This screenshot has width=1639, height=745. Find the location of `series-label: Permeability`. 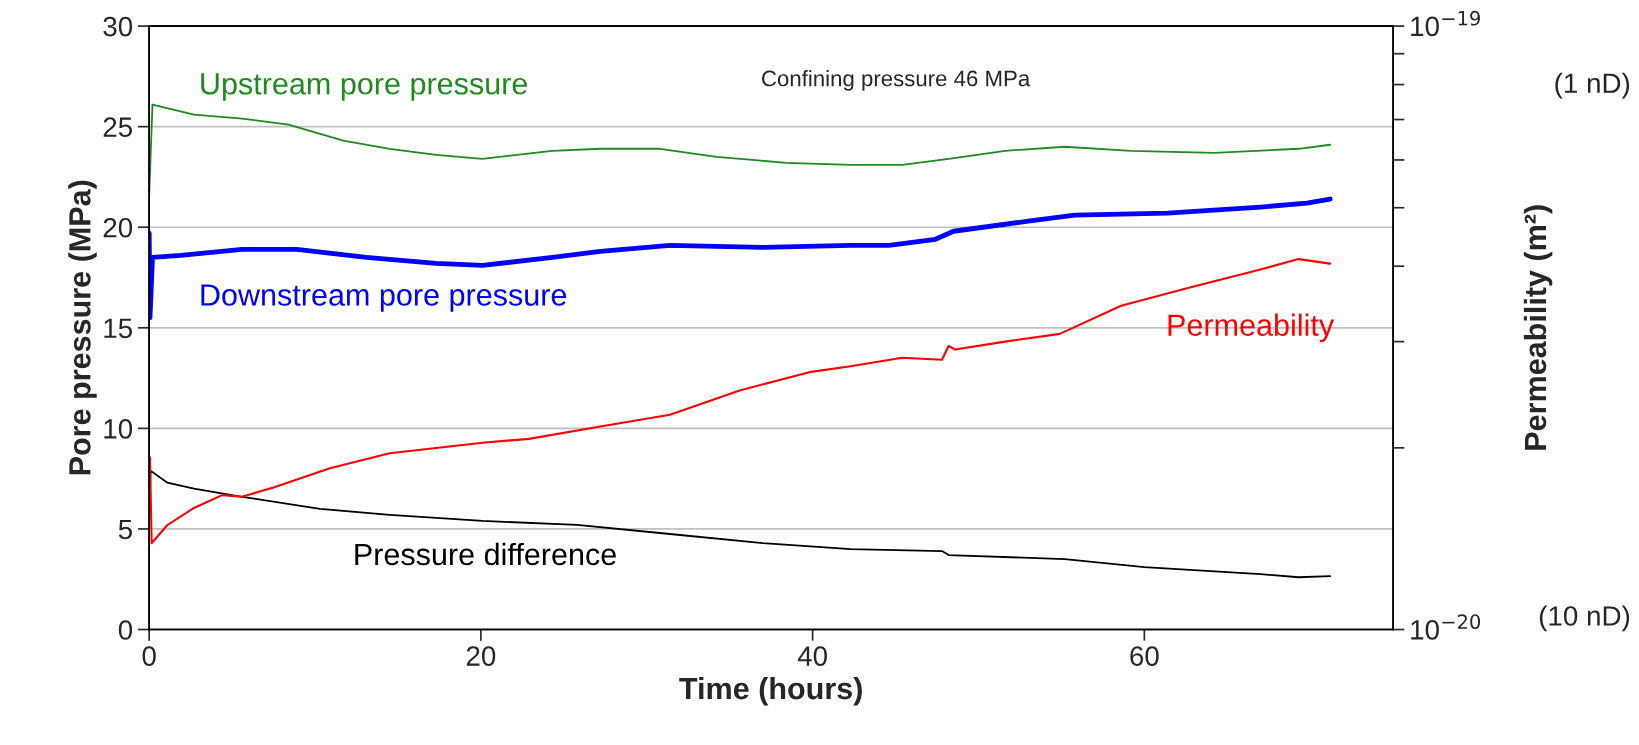

series-label: Permeability is located at coordinates (1251, 328).